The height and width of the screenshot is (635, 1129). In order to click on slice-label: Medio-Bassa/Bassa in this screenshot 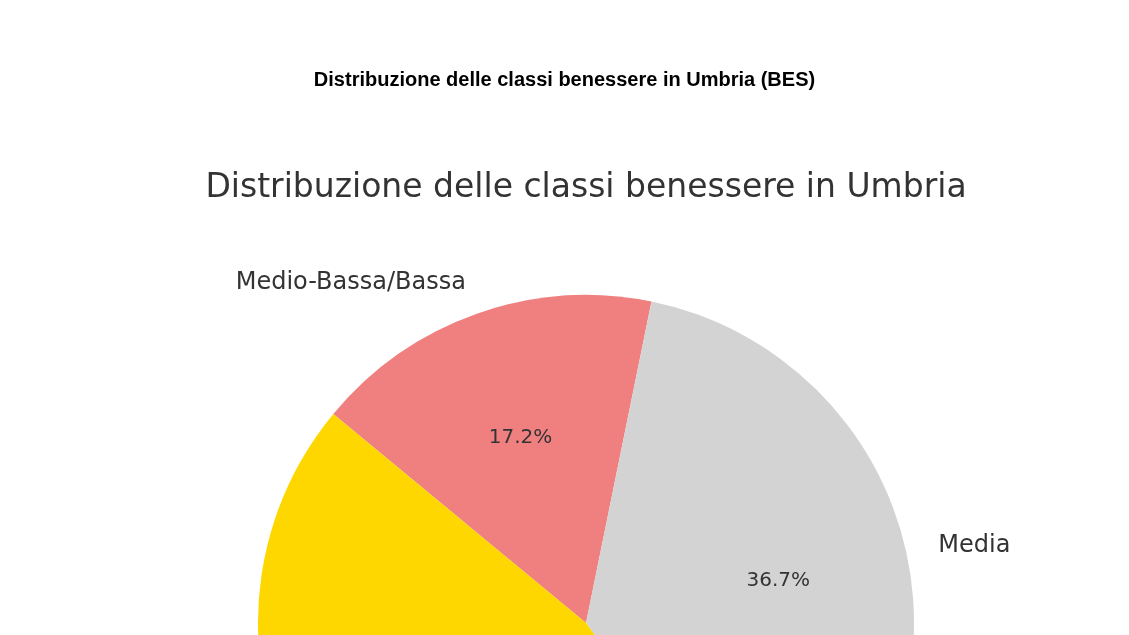, I will do `click(350, 281)`.